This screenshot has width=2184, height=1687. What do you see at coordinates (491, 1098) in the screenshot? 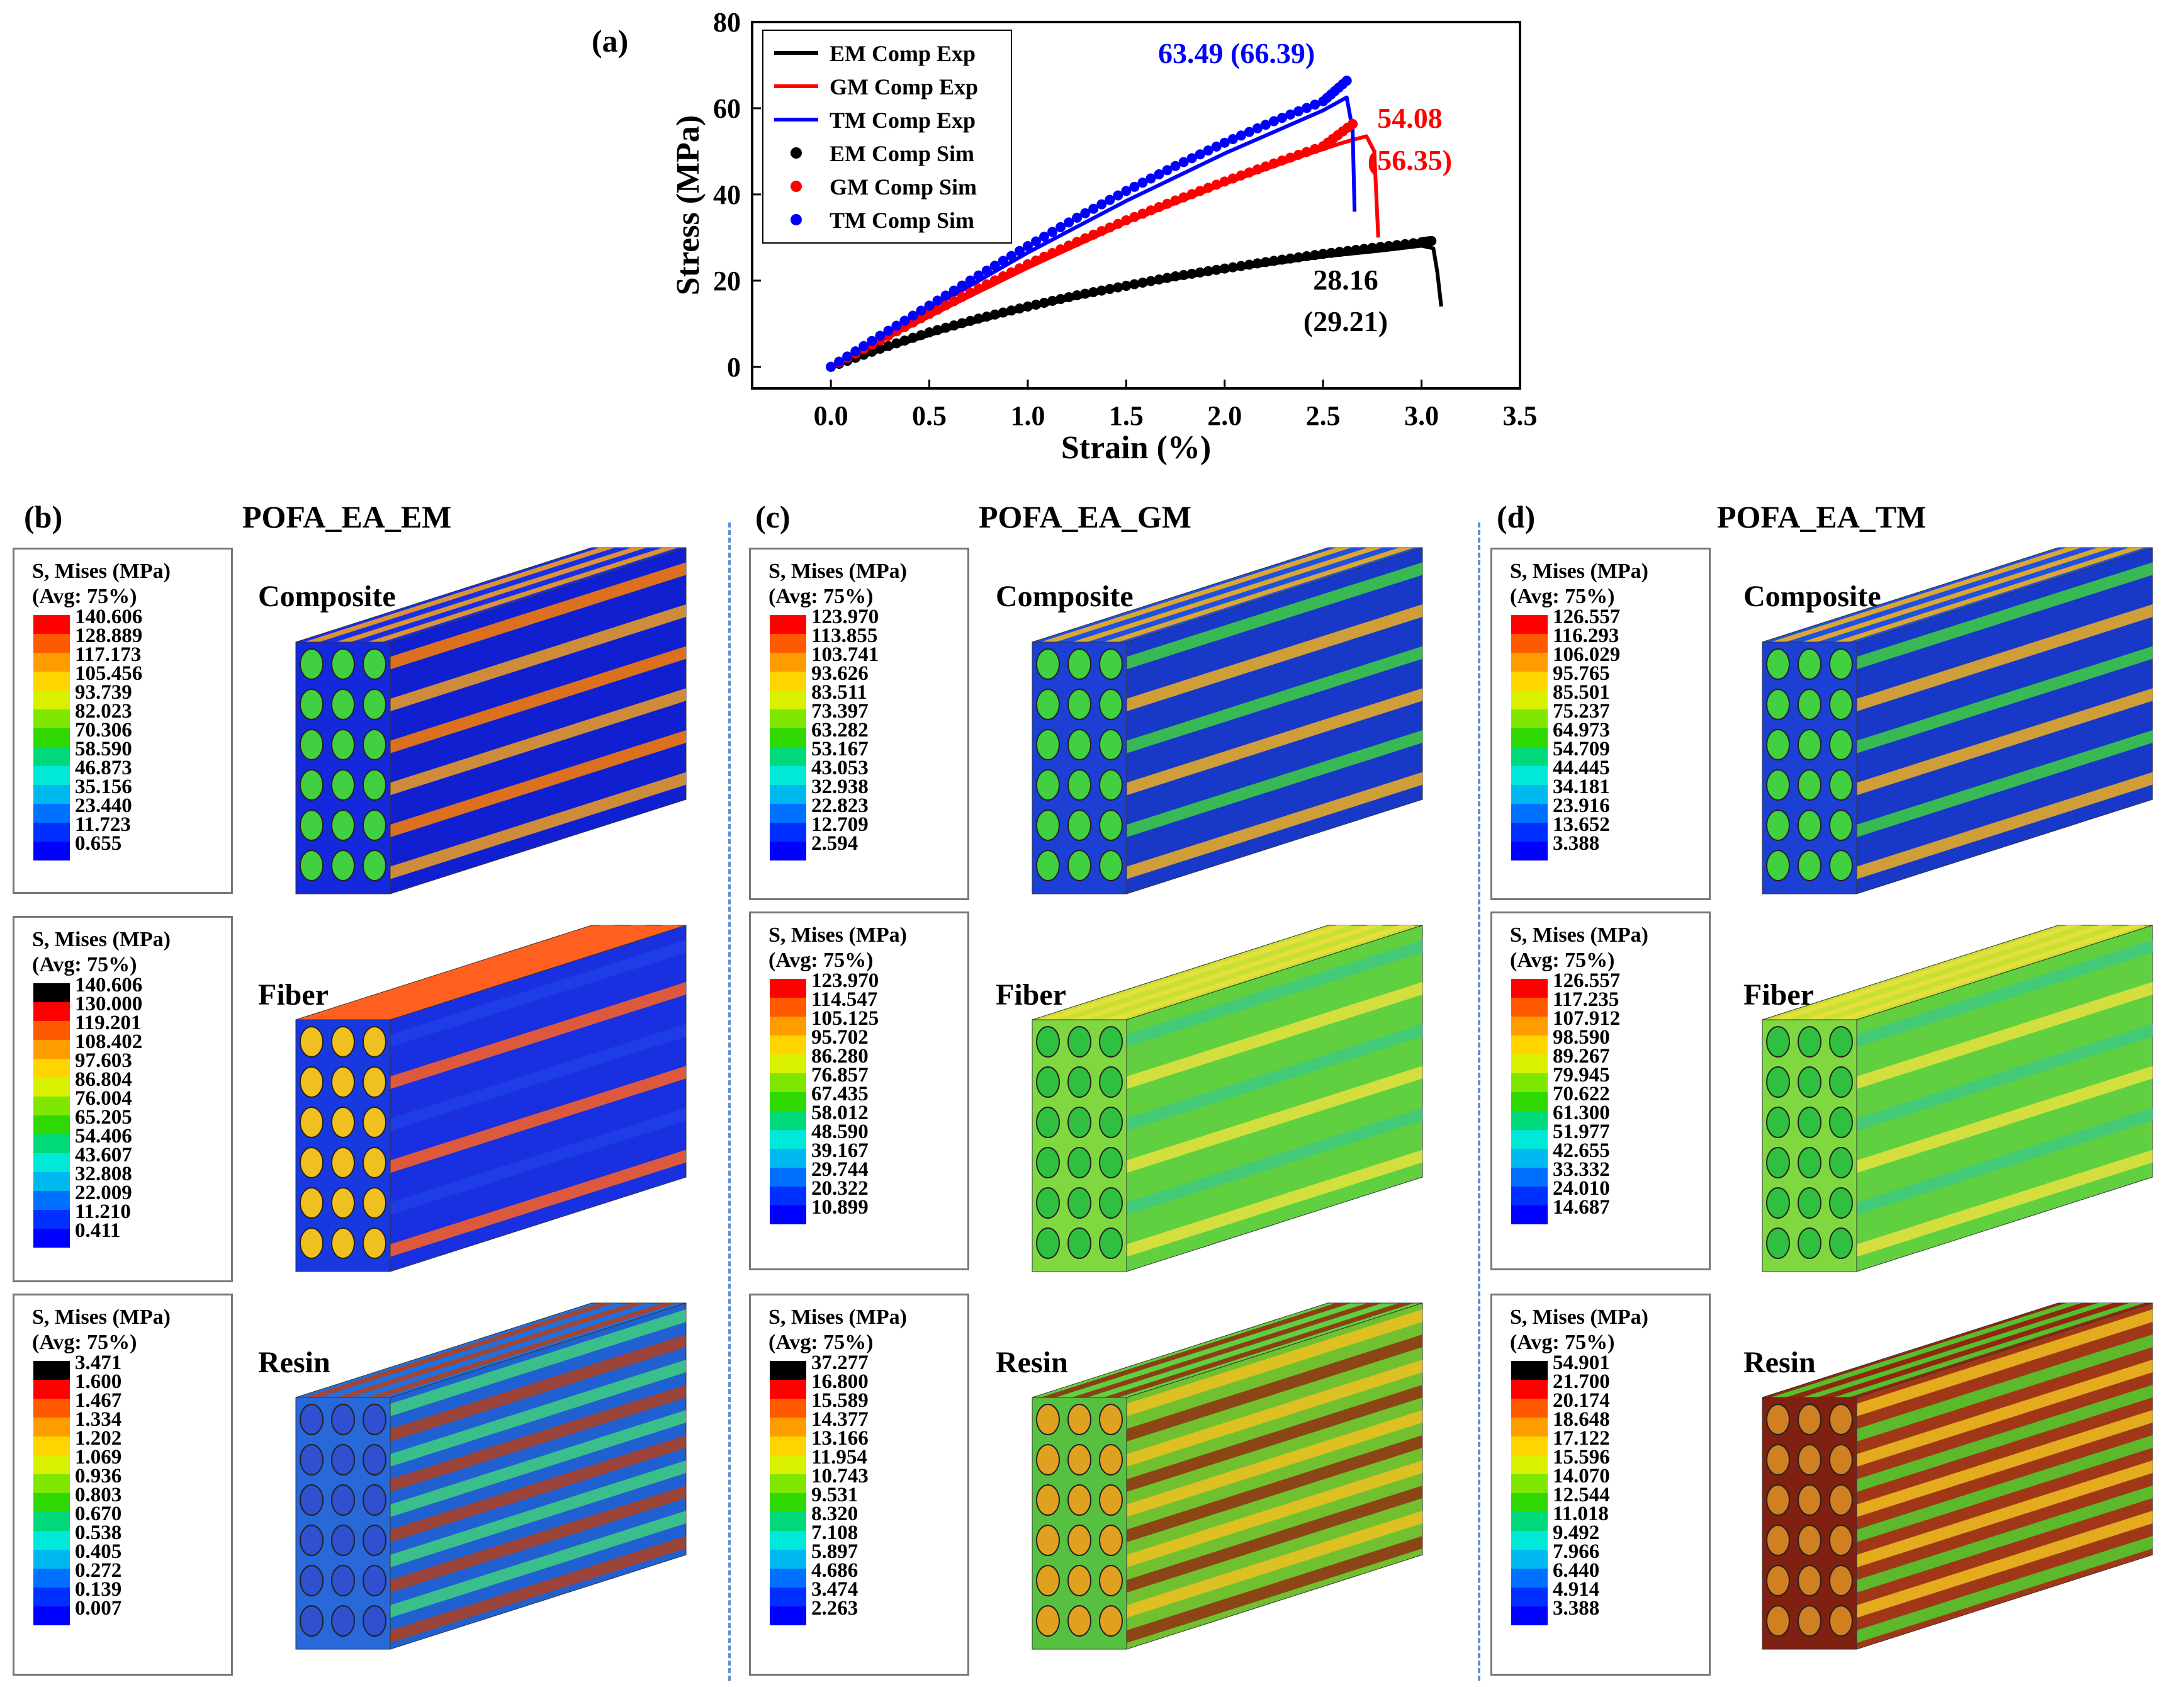
I see `fem-fiber-b` at bounding box center [491, 1098].